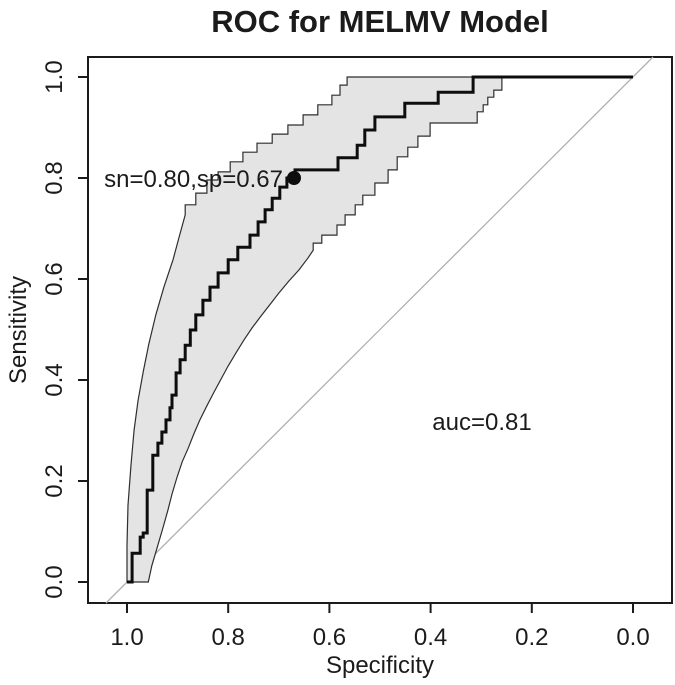  I want to click on operating-point-label: sn=0.80,sp=0.67, so click(193, 179).